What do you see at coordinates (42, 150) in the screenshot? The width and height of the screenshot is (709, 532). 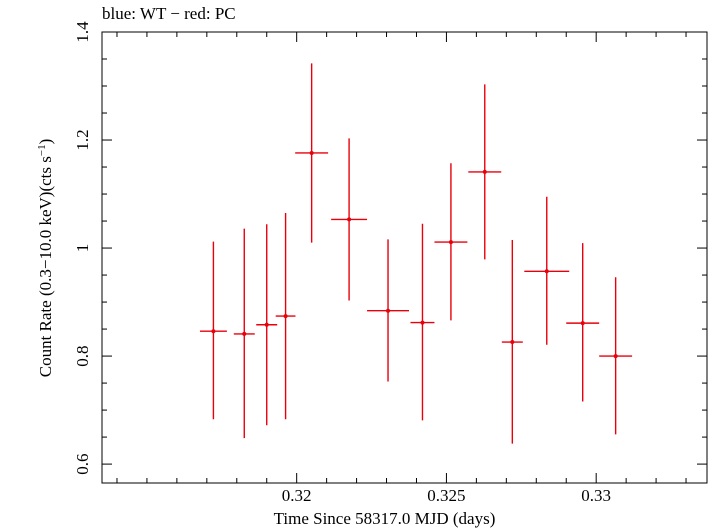 I see `y-axis-label-superscript: −1` at bounding box center [42, 150].